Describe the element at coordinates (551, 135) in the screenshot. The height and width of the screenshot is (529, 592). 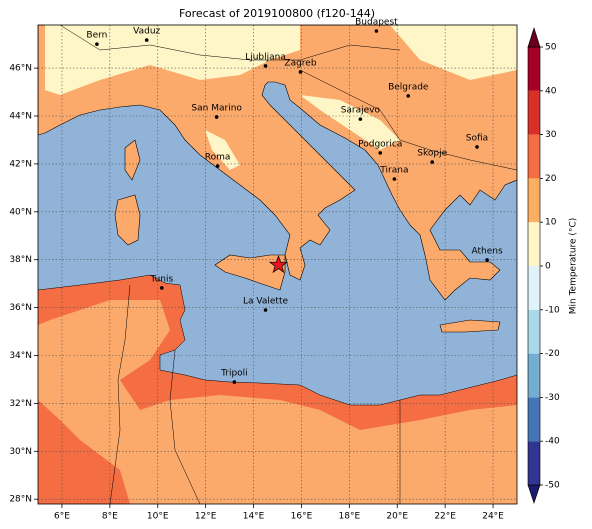
I see `colorbar-tick-label: 30` at that location.